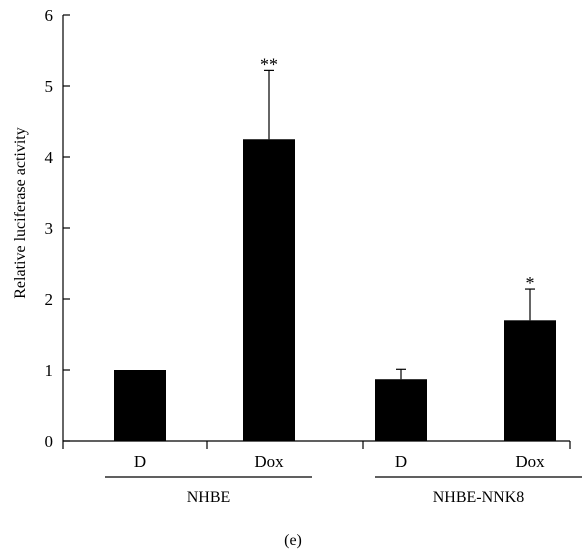 The height and width of the screenshot is (552, 586). I want to click on y-tick-label: 4, so click(49, 157).